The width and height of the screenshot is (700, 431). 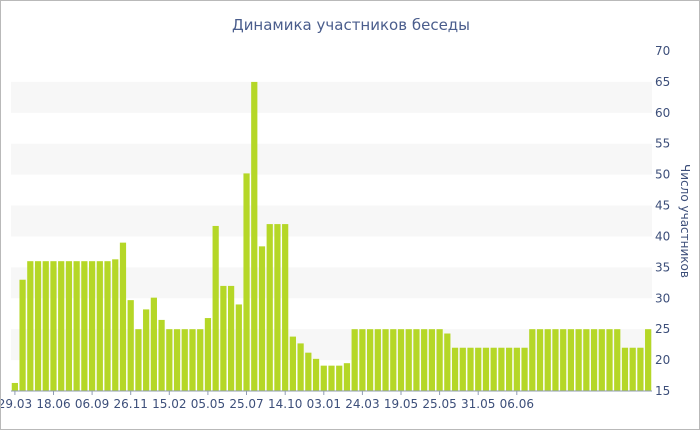 What do you see at coordinates (517, 404) in the screenshot?
I see `x-tick-label: 06.06` at bounding box center [517, 404].